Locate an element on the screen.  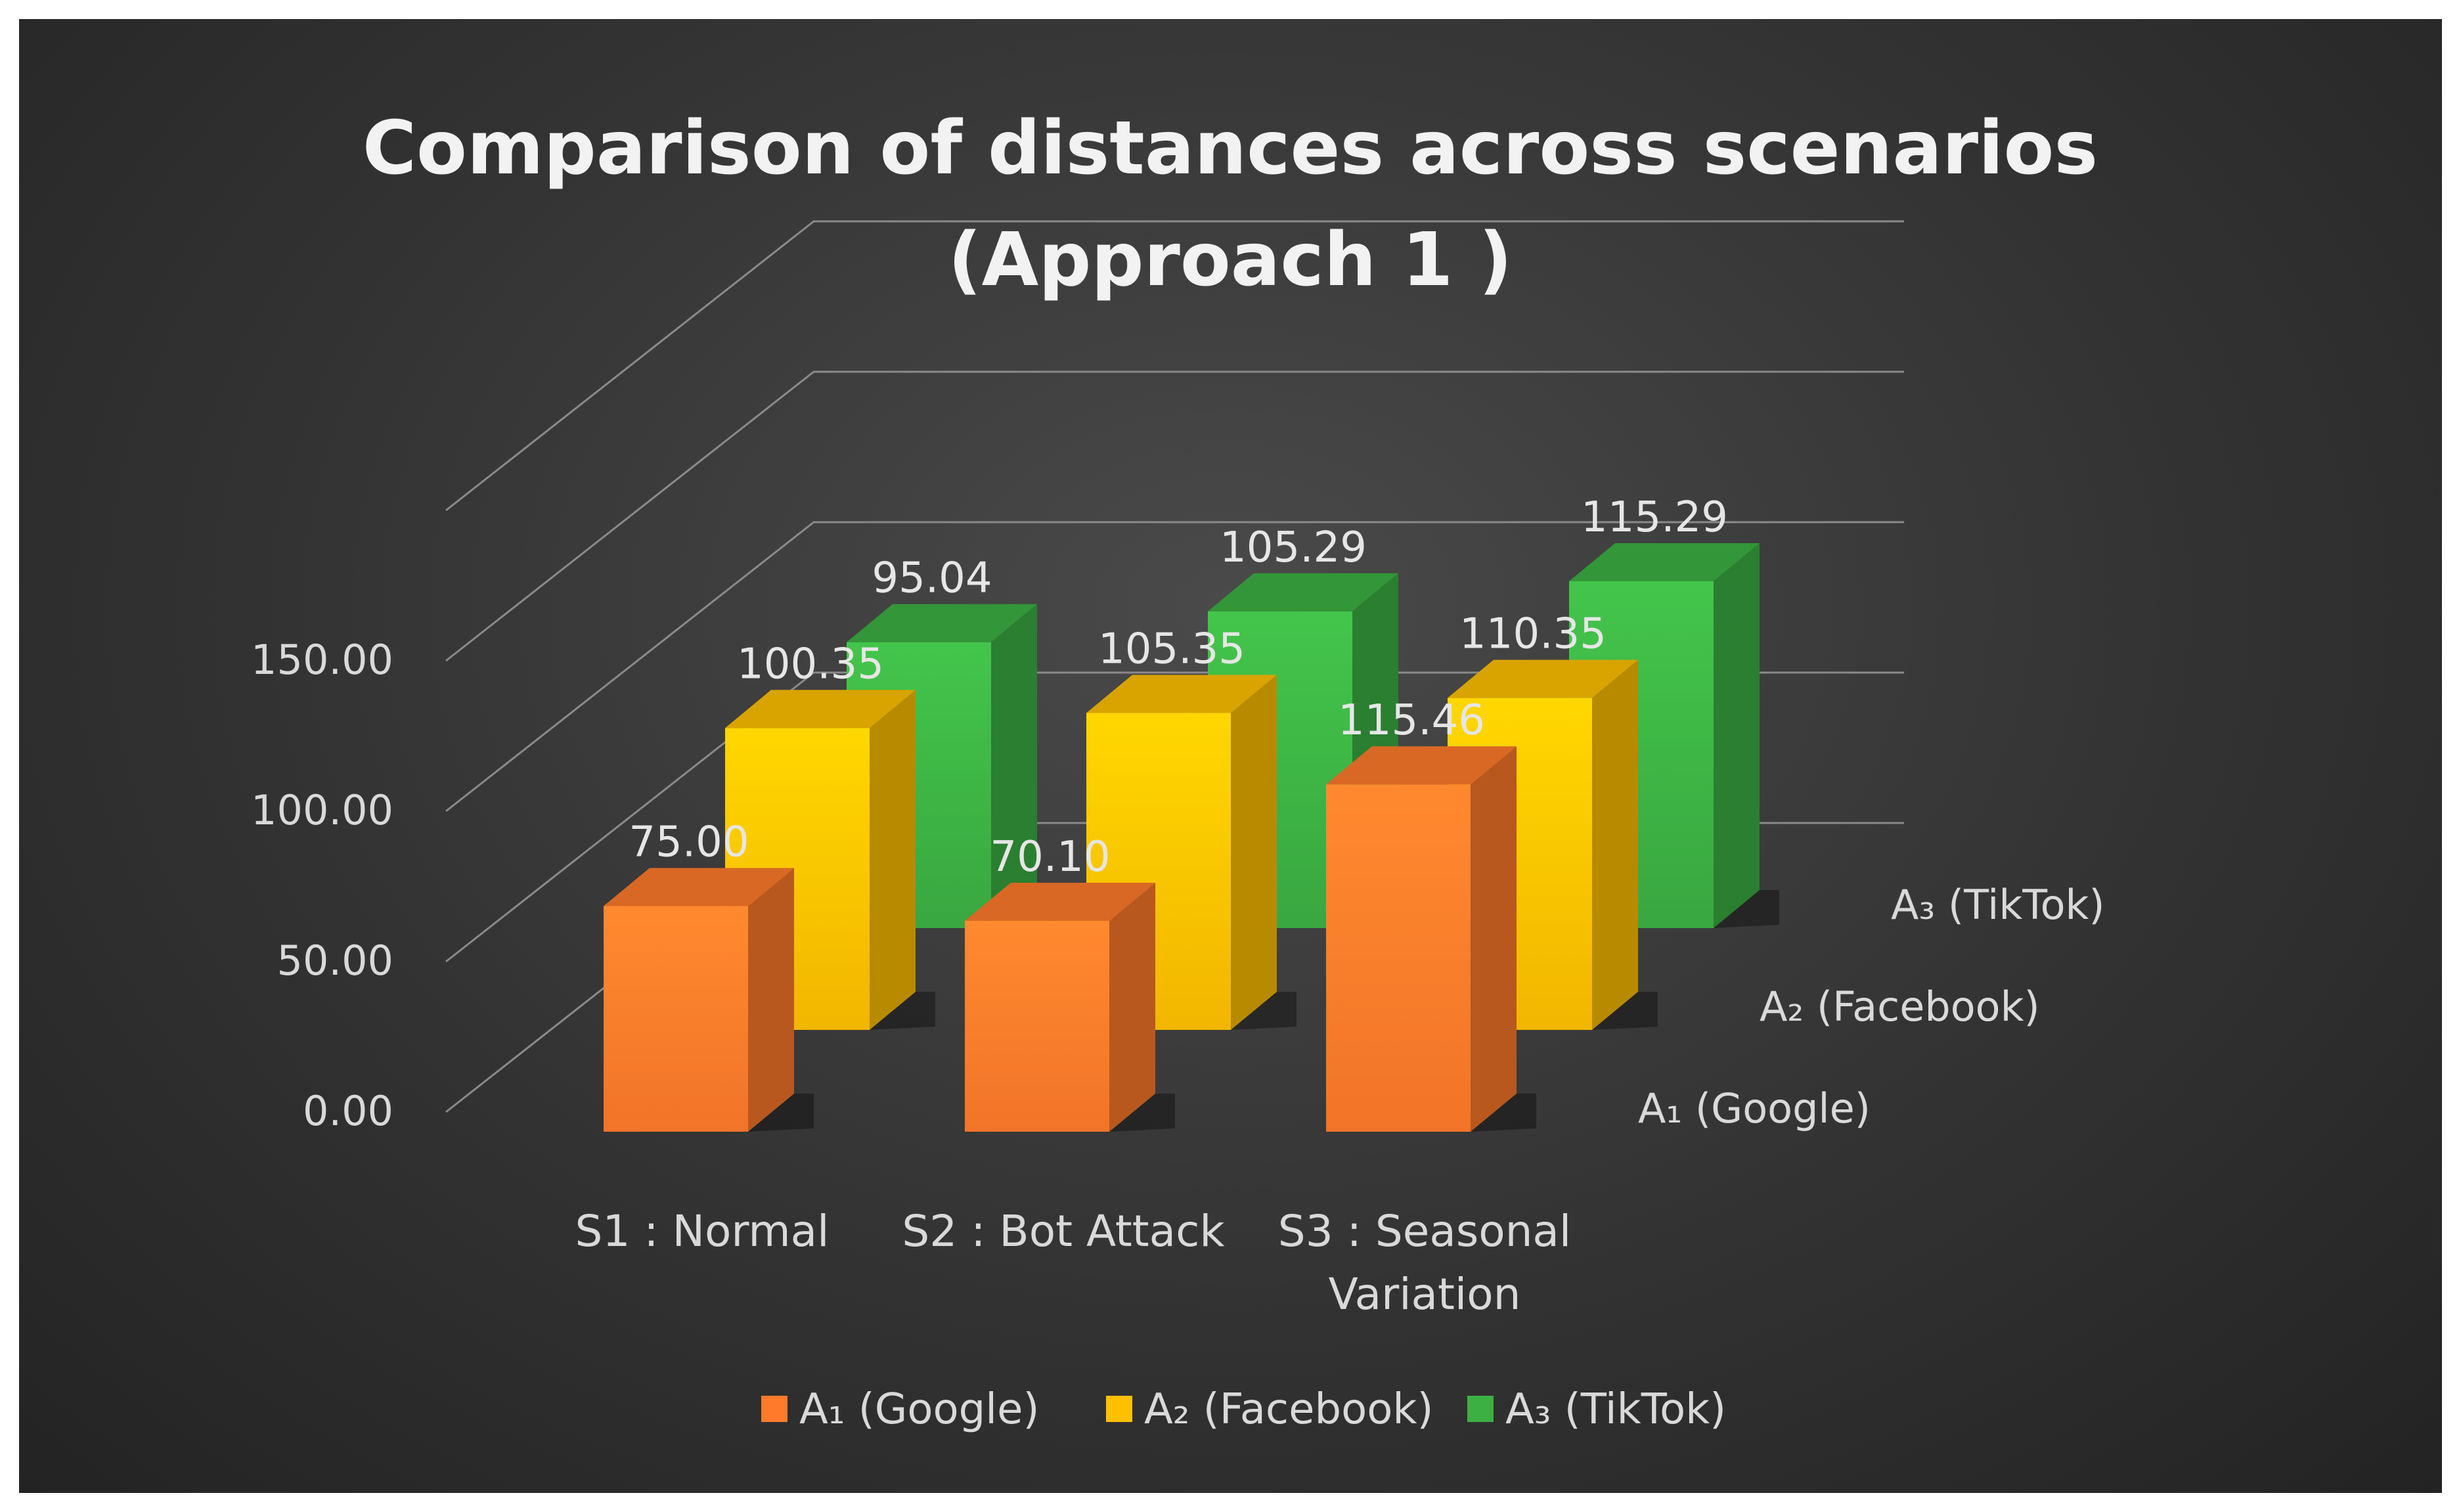
y-tick-label: 0.00 is located at coordinates (348, 1111).